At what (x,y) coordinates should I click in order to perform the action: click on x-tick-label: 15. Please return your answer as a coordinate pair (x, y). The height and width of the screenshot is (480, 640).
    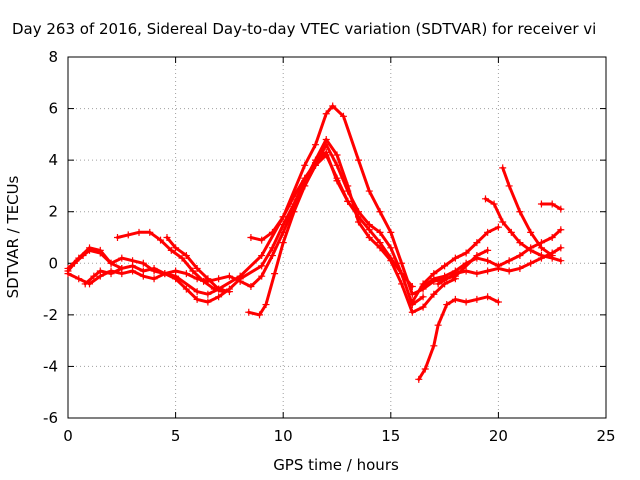
    Looking at the image, I should click on (390, 436).